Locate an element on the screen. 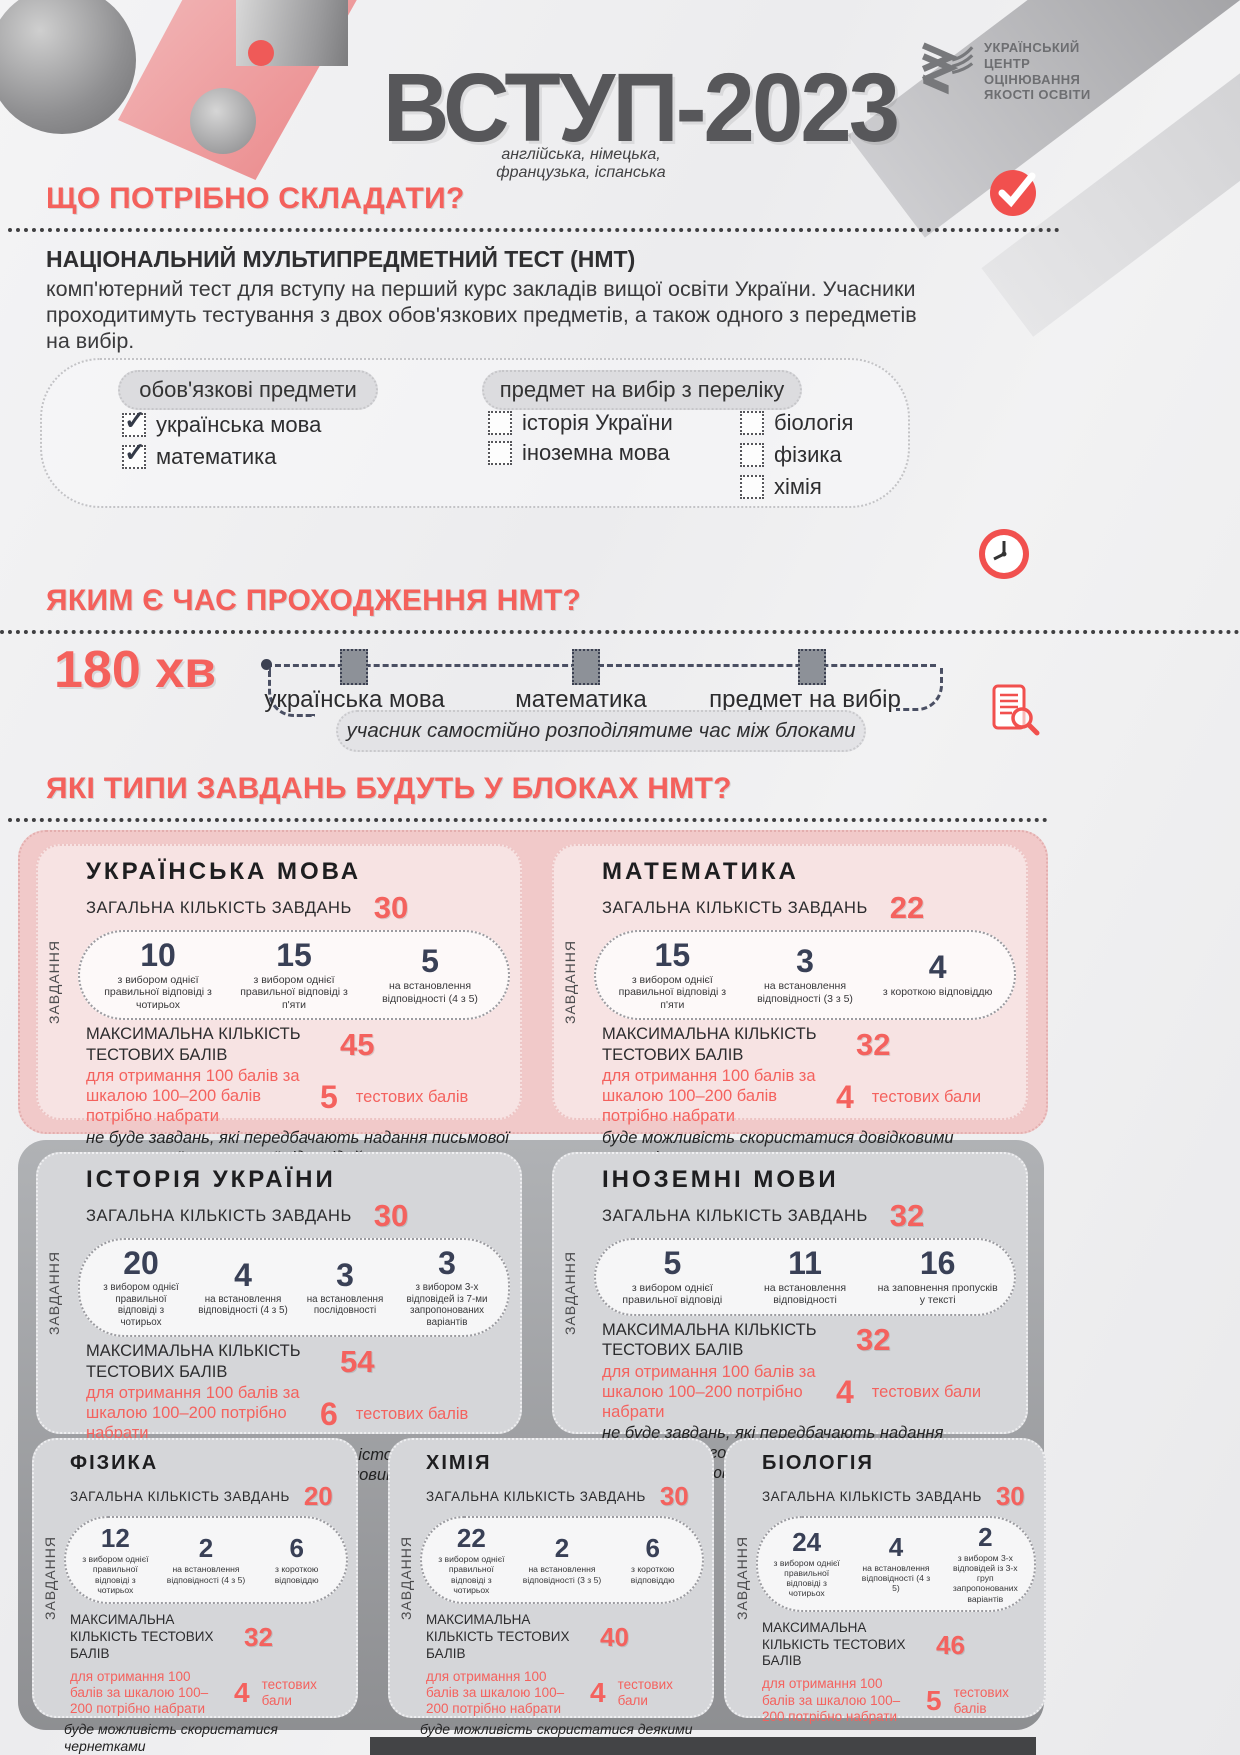 This screenshot has height=1755, width=1240. task-count: 12 is located at coordinates (115, 1538).